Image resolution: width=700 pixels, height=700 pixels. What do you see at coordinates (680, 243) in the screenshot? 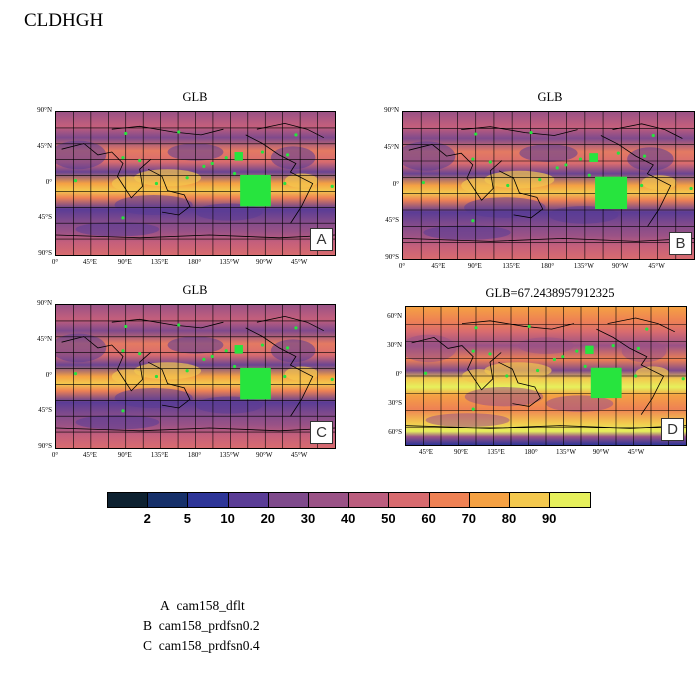
I see `panel-letter-b: B` at bounding box center [680, 243].